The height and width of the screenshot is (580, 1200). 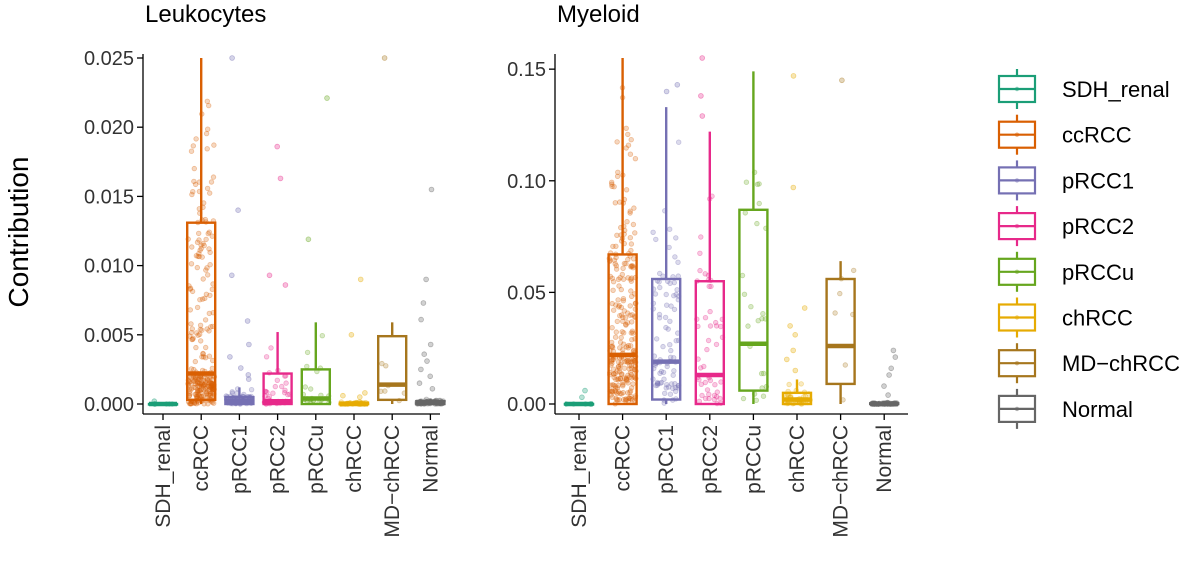 I want to click on myeloid-x-tick-label: pRCC2, so click(x=710, y=459).